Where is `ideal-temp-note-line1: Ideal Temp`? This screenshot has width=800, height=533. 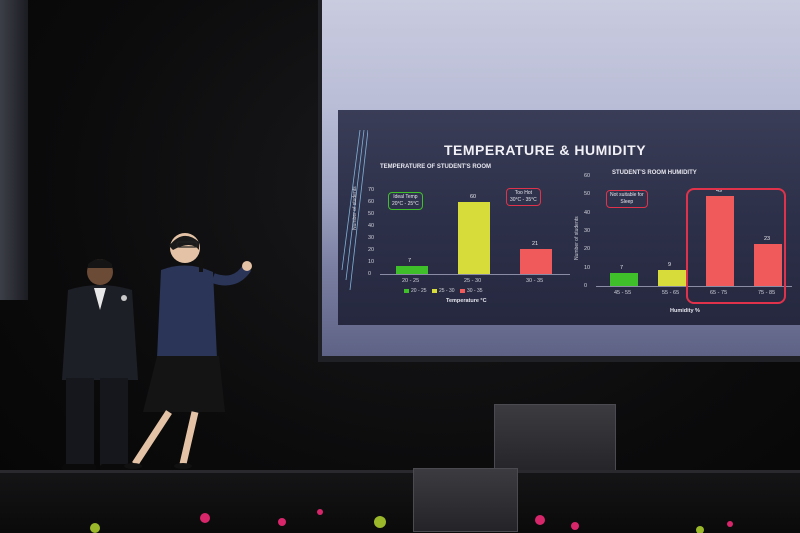
ideal-temp-note-line1: Ideal Temp is located at coordinates (405, 197).